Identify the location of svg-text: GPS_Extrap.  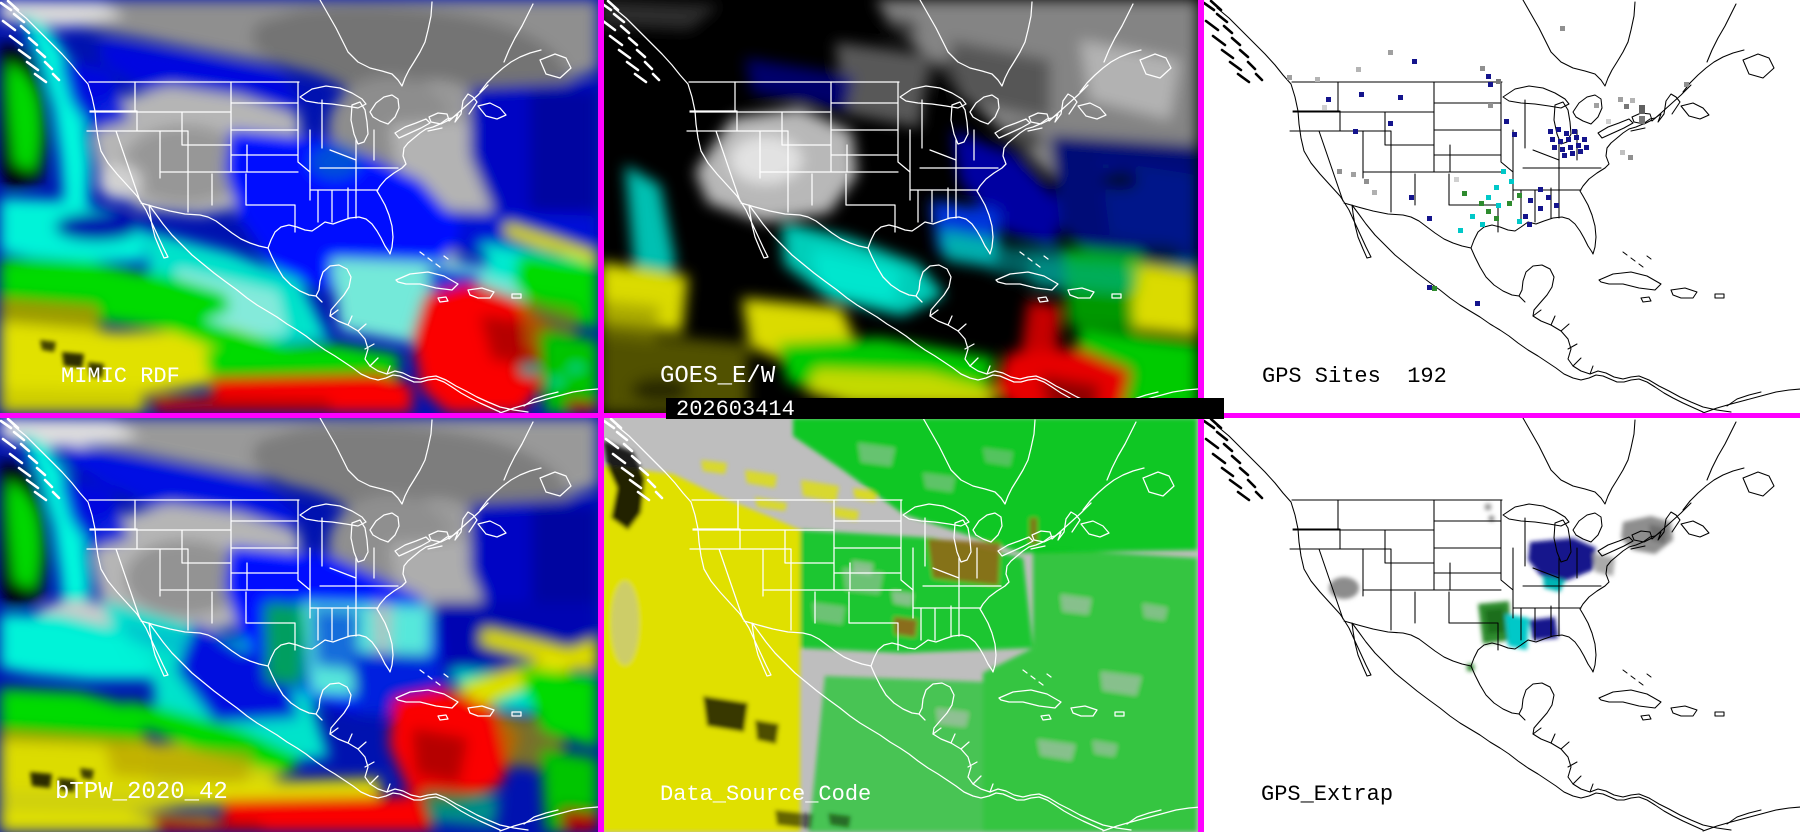
(1327, 794).